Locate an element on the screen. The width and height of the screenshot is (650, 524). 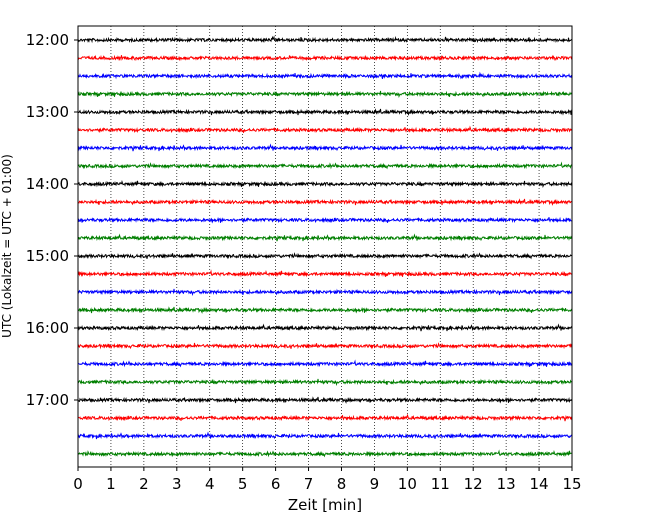
x-tick-label: 0 is located at coordinates (78, 484).